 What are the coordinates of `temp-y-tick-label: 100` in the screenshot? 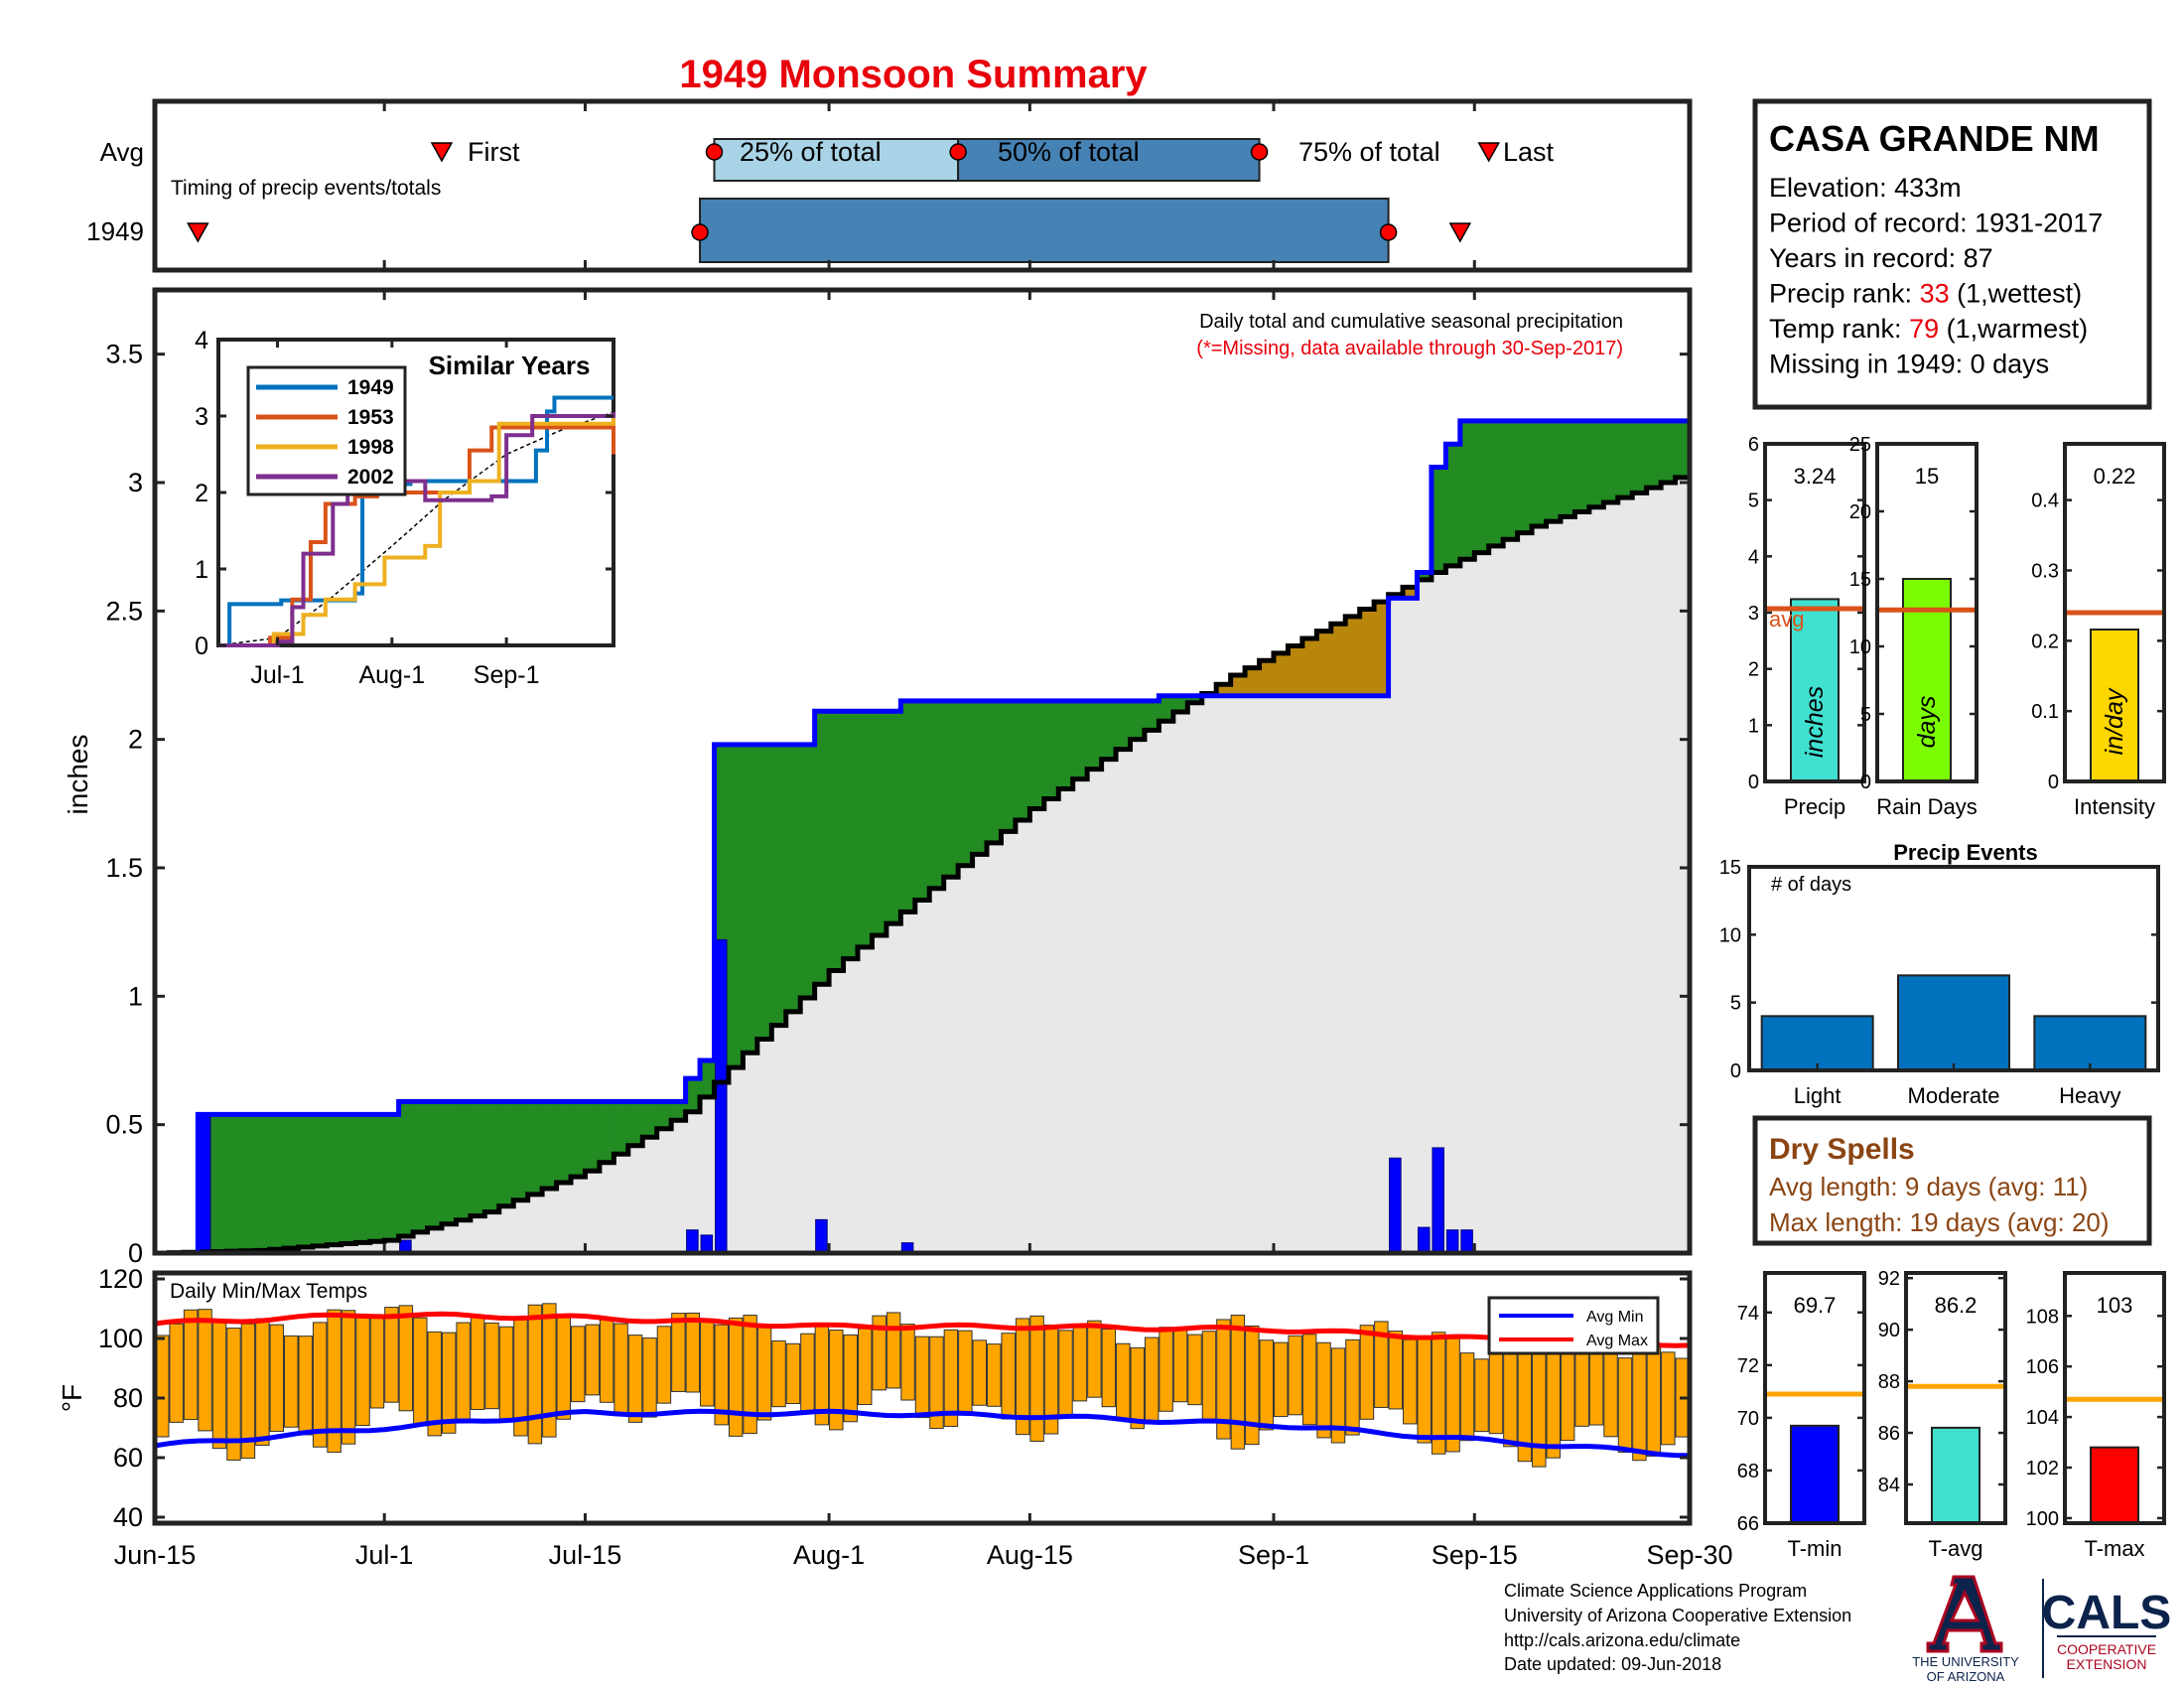 It's located at (120, 1338).